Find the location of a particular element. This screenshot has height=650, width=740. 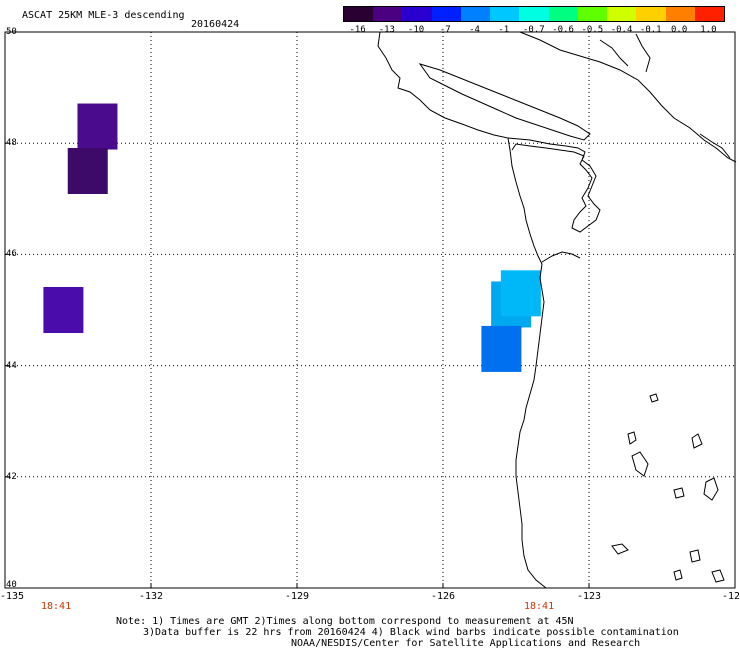

y-tick-label: 42 is located at coordinates (11, 476).